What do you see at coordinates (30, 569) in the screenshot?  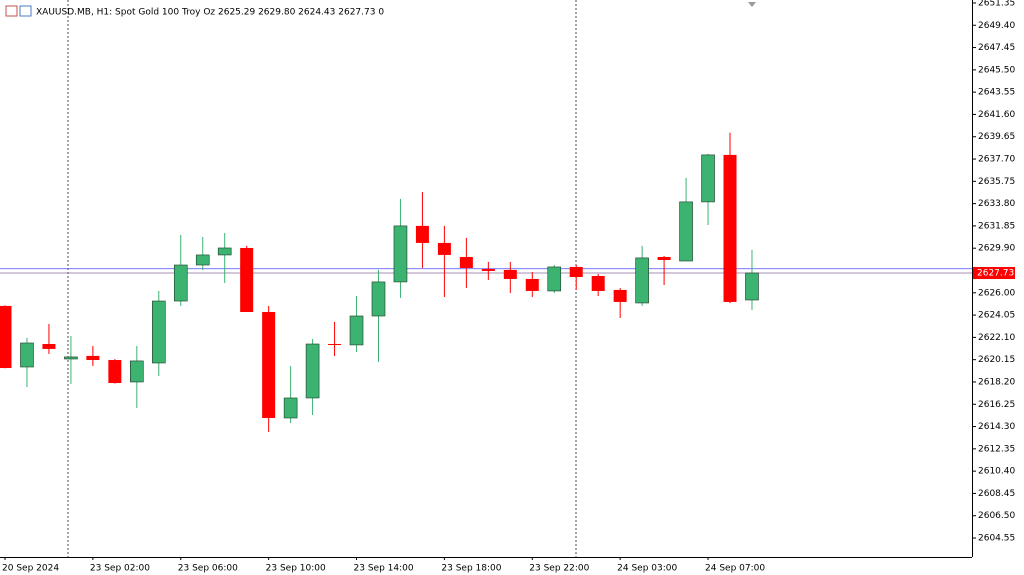 I see `x-tick-label: 20 Sep 2024` at bounding box center [30, 569].